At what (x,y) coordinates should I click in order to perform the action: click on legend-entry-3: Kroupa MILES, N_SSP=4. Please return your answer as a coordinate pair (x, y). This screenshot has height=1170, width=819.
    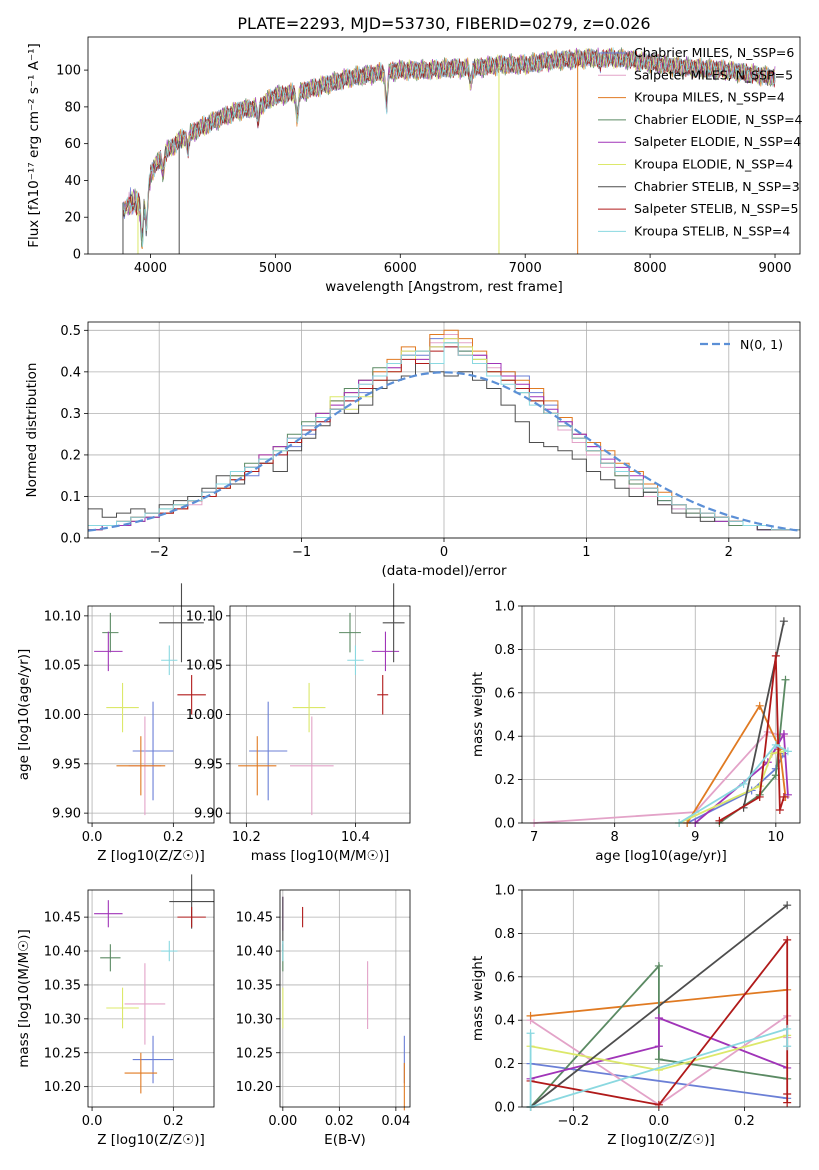
    Looking at the image, I should click on (709, 97).